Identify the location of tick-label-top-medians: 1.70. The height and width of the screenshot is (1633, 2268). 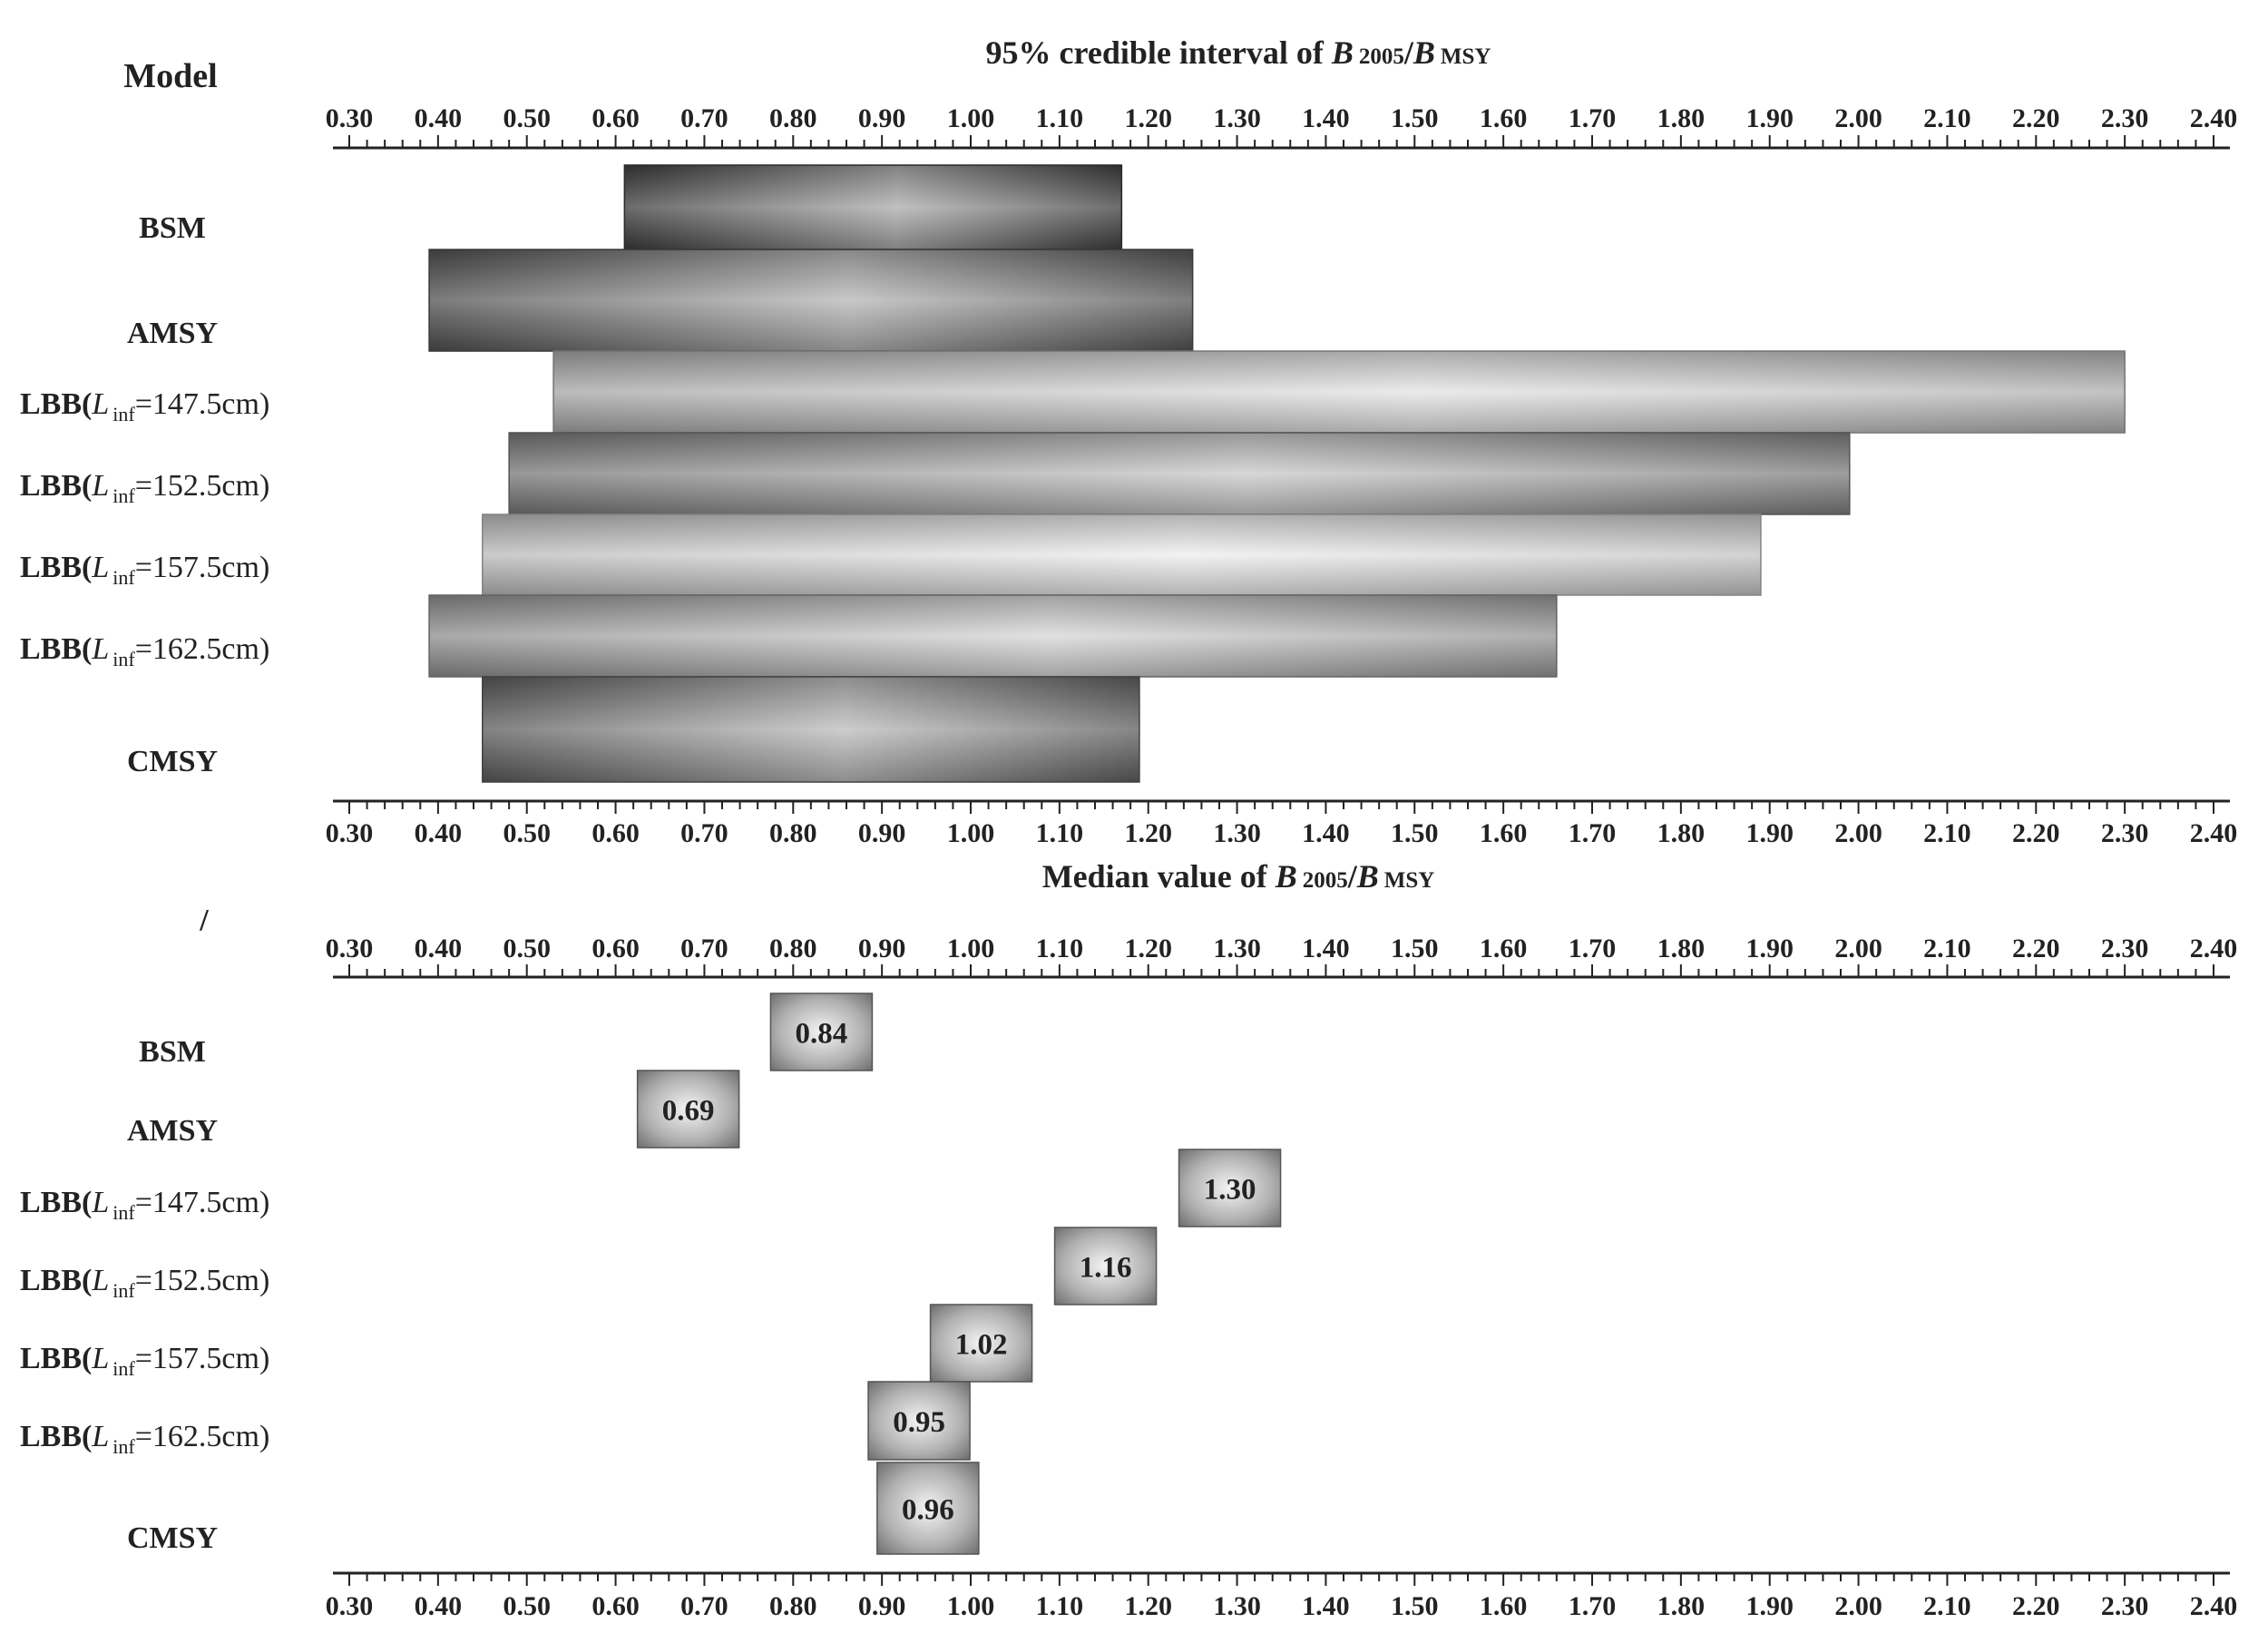
(1593, 948).